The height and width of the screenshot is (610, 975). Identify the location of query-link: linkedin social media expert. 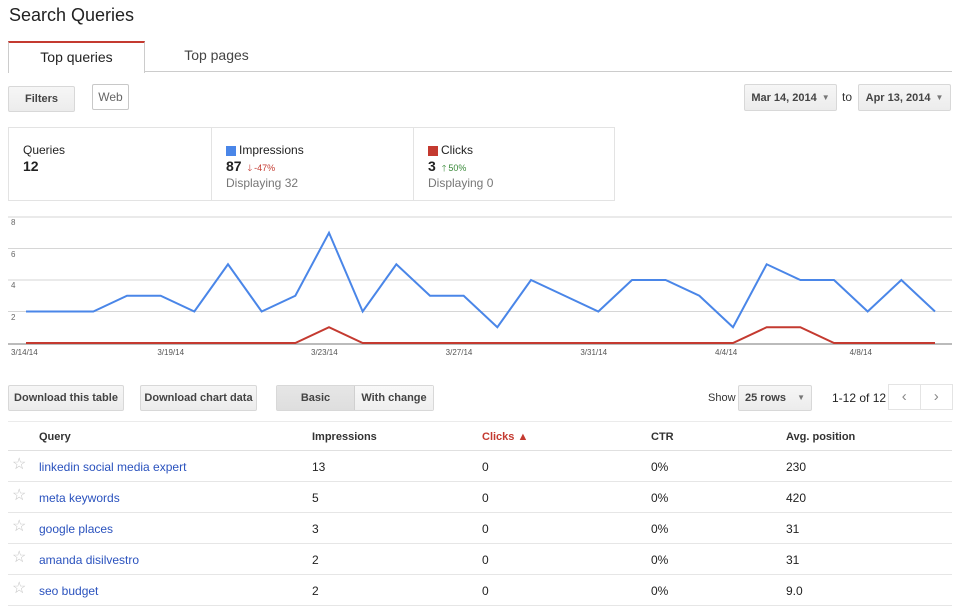
(113, 467).